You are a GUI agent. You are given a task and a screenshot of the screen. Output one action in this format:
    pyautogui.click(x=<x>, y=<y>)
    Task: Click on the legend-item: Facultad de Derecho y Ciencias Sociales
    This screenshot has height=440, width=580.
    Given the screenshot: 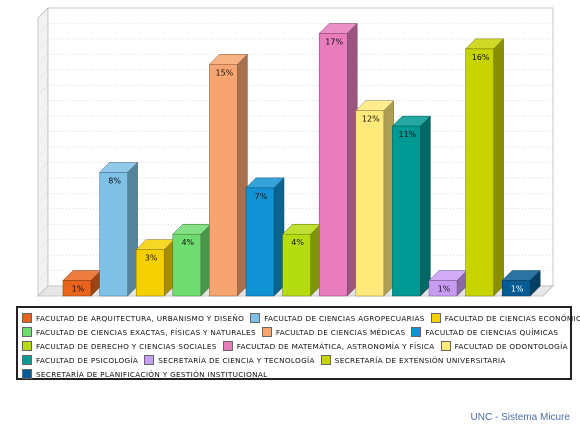 What is the action you would take?
    pyautogui.click(x=119, y=346)
    